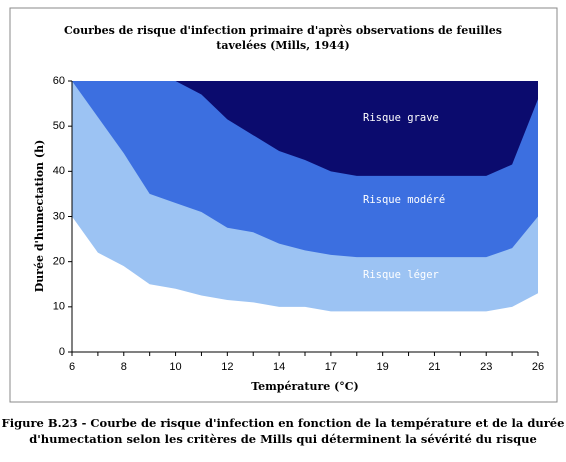  What do you see at coordinates (59, 262) in the screenshot?
I see `y-tick-label: 20` at bounding box center [59, 262].